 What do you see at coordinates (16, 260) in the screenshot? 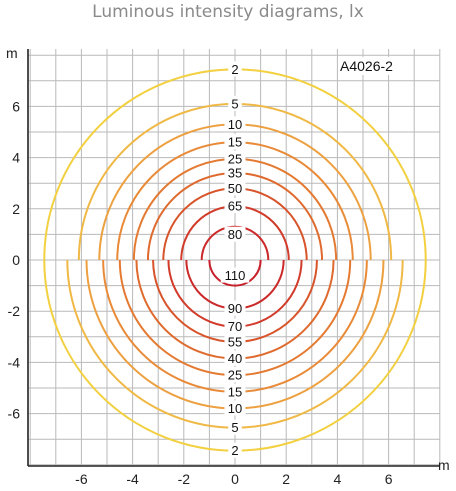
I see `y-tick-label: 0` at bounding box center [16, 260].